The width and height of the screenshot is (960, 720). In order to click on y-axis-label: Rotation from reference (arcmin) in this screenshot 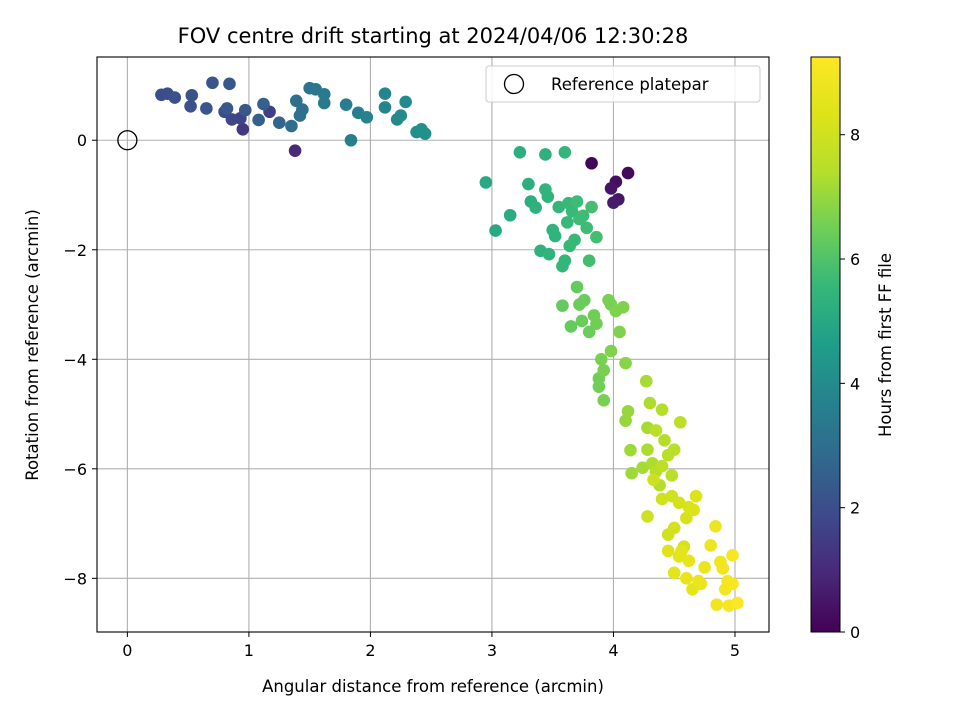, I will do `click(32, 345)`.